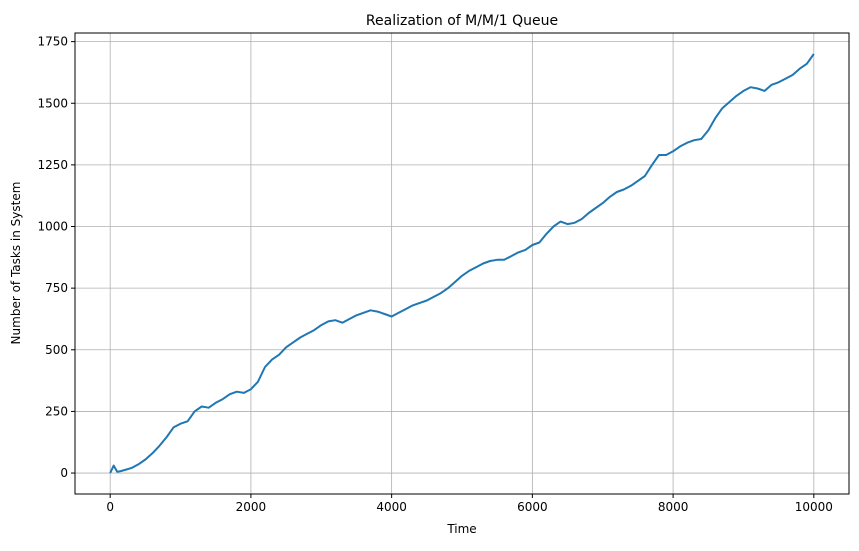 Image resolution: width=859 pixels, height=551 pixels. I want to click on y-tick-label: 250, so click(56, 411).